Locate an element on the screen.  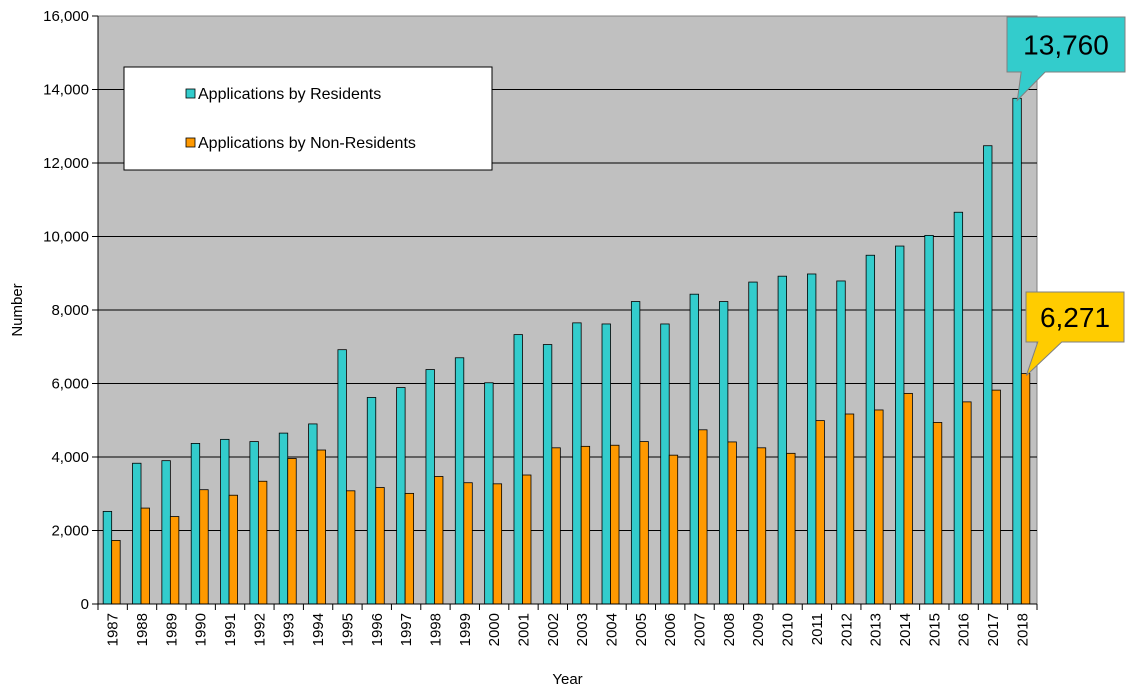
legend-label-residents: Applications by Residents is located at coordinates (289, 94).